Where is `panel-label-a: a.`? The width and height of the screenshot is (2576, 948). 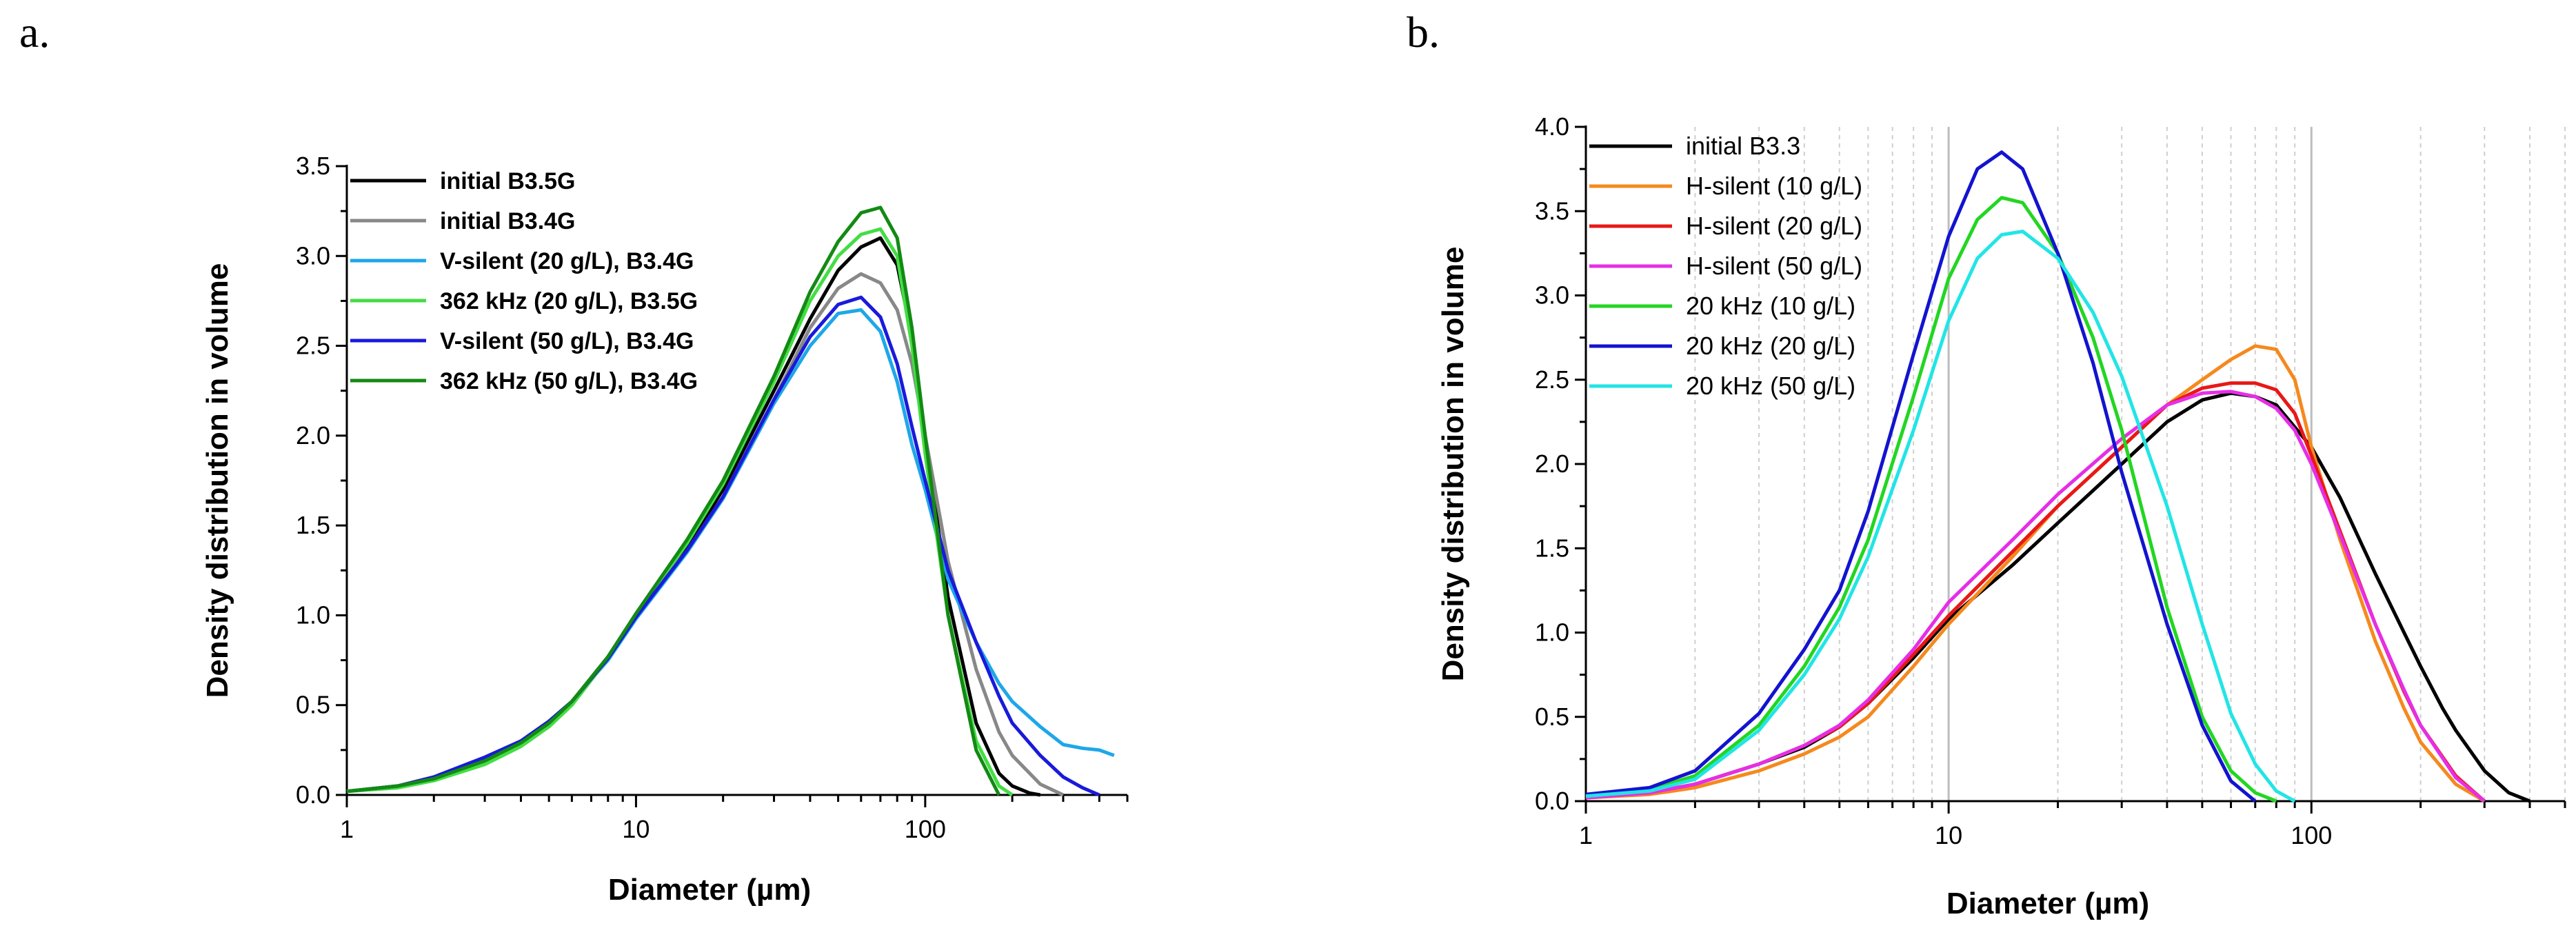
panel-label-a: a. is located at coordinates (34, 32).